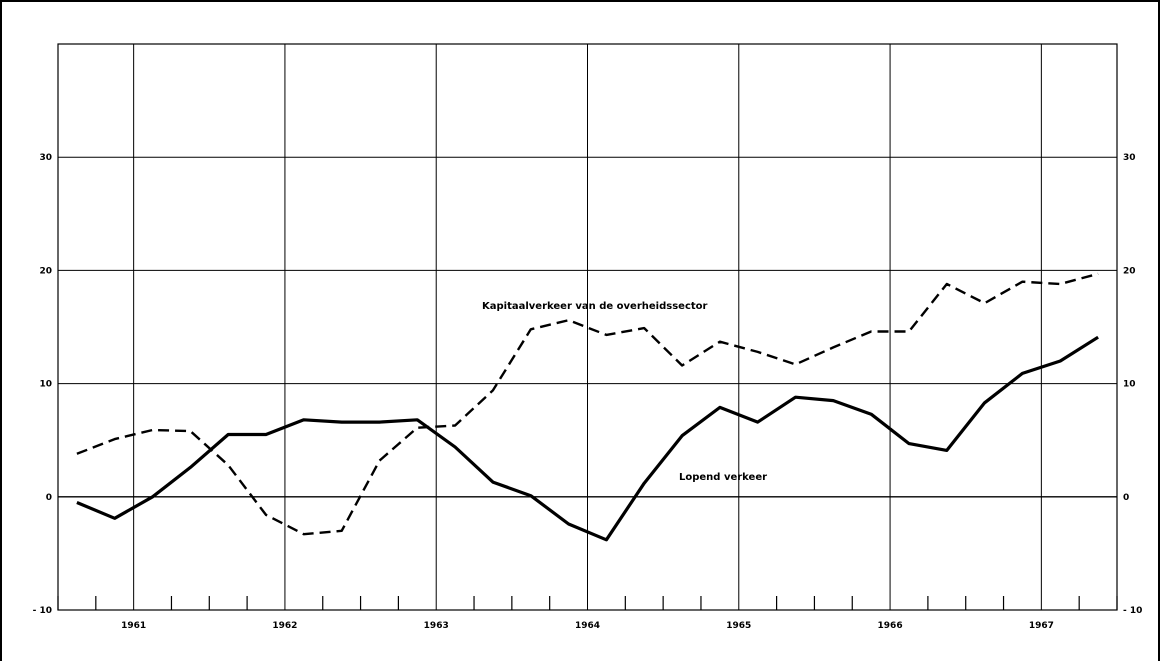 Image resolution: width=1160 pixels, height=661 pixels. Describe the element at coordinates (1129, 271) in the screenshot. I see `y-tick-label-right: 20` at that location.